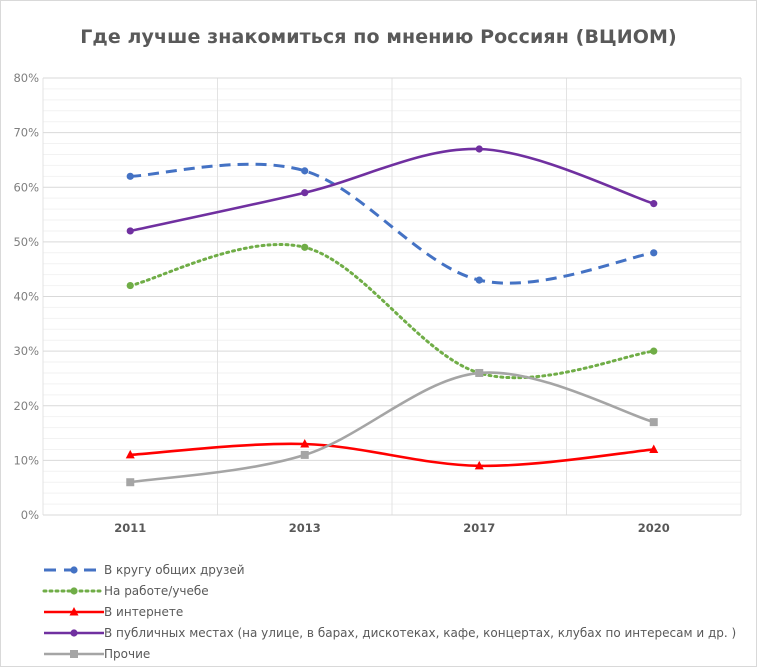  What do you see at coordinates (26, 187) in the screenshot?
I see `y-tick-label: 60%` at bounding box center [26, 187].